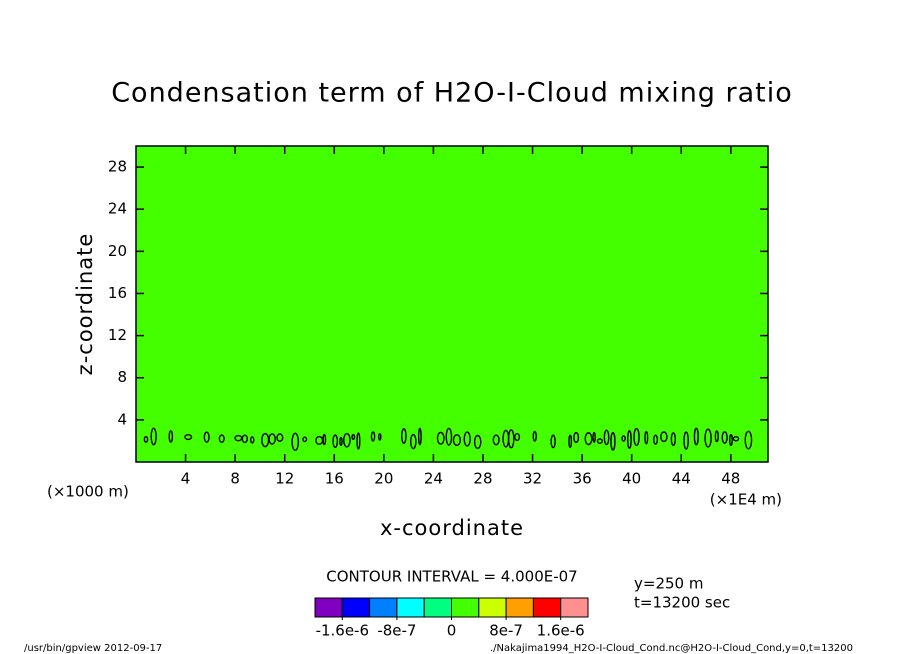 The width and height of the screenshot is (904, 654). Describe the element at coordinates (122, 377) in the screenshot. I see `y-tick-label: 8` at that location.